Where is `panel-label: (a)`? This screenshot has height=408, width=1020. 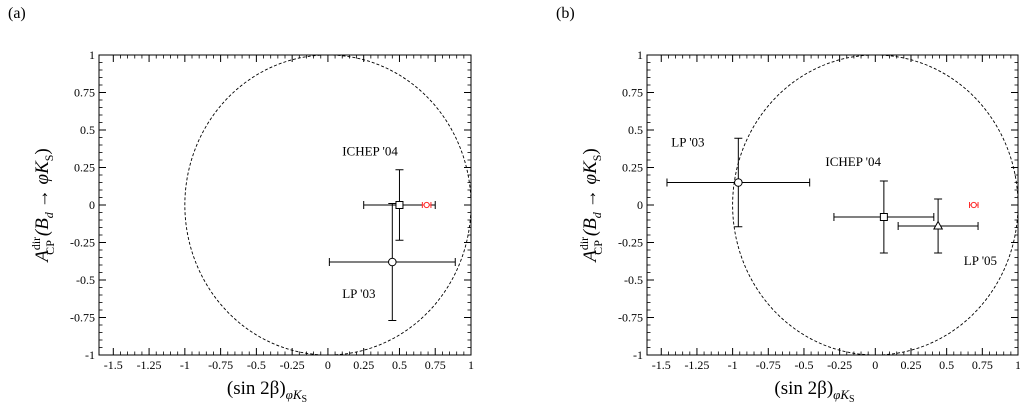 panel-label: (a) is located at coordinates (17, 13).